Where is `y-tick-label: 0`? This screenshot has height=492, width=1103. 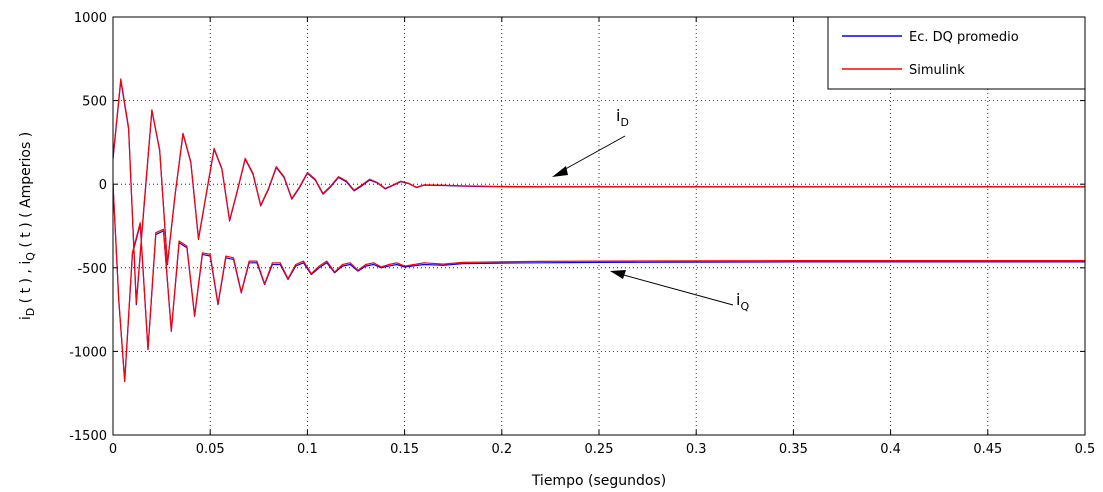
y-tick-label: 0 is located at coordinates (103, 185).